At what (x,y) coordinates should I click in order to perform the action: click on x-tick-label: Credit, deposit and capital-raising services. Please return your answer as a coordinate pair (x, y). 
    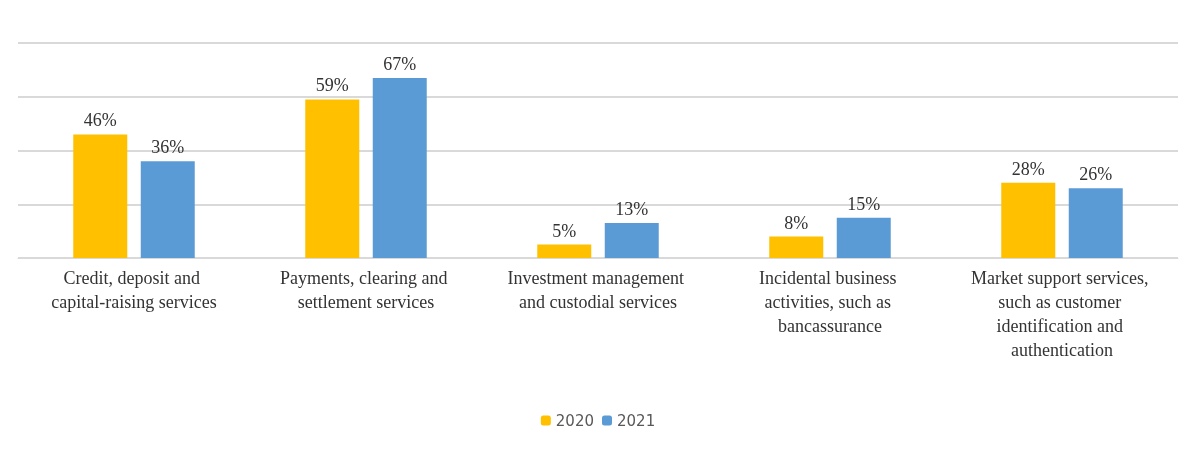
    Looking at the image, I should click on (134, 290).